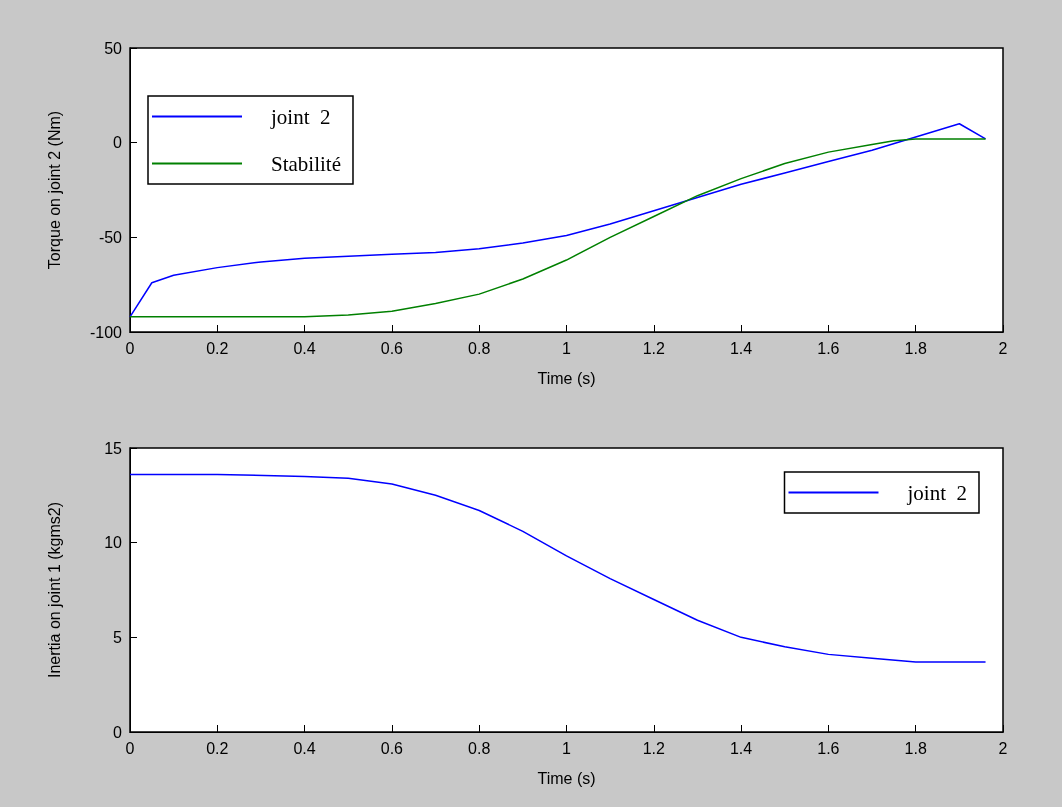  What do you see at coordinates (110, 237) in the screenshot?
I see `y-tick-label: -50` at bounding box center [110, 237].